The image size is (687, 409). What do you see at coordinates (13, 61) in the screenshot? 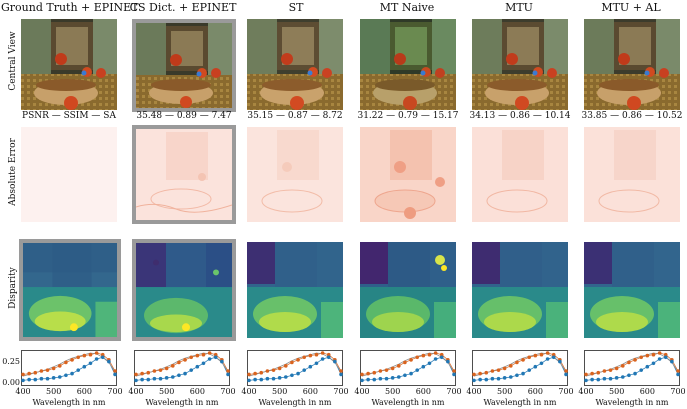
I see `row-label-central-view: Central View` at bounding box center [13, 61].